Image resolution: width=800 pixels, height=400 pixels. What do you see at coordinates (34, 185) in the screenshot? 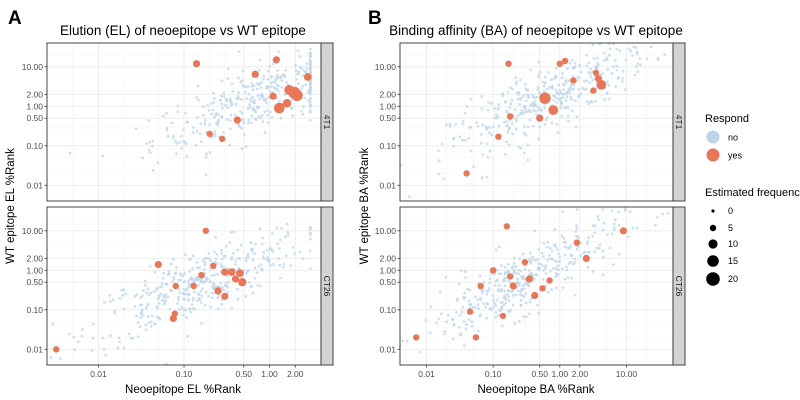
I see `y-tick-label: 0.01` at bounding box center [34, 185].